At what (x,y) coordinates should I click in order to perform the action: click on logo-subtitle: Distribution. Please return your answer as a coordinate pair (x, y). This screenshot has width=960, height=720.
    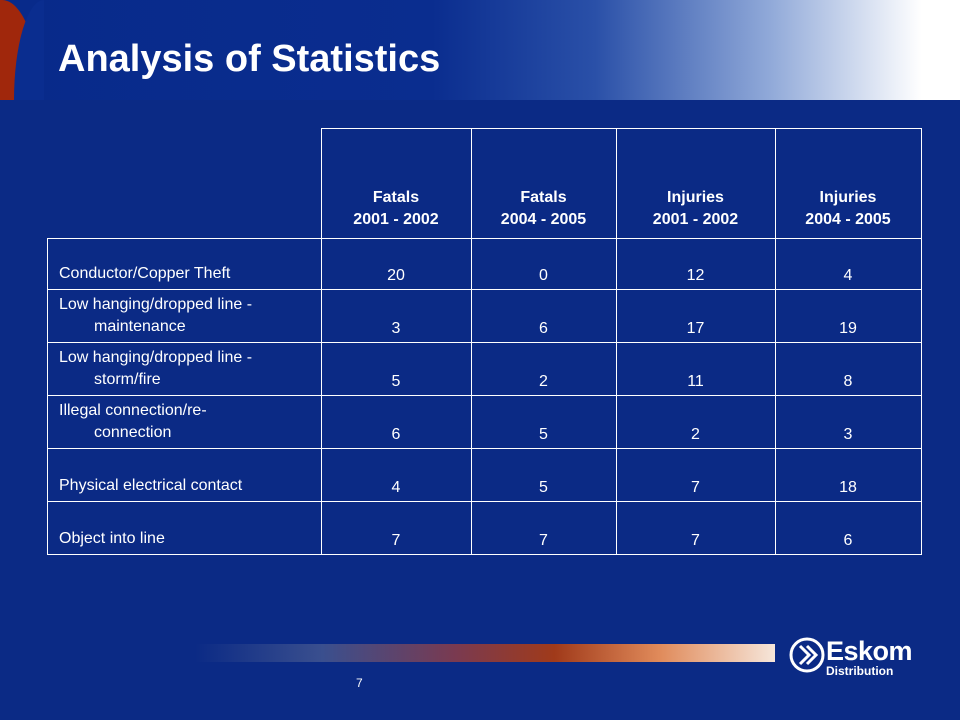
    Looking at the image, I should click on (860, 671).